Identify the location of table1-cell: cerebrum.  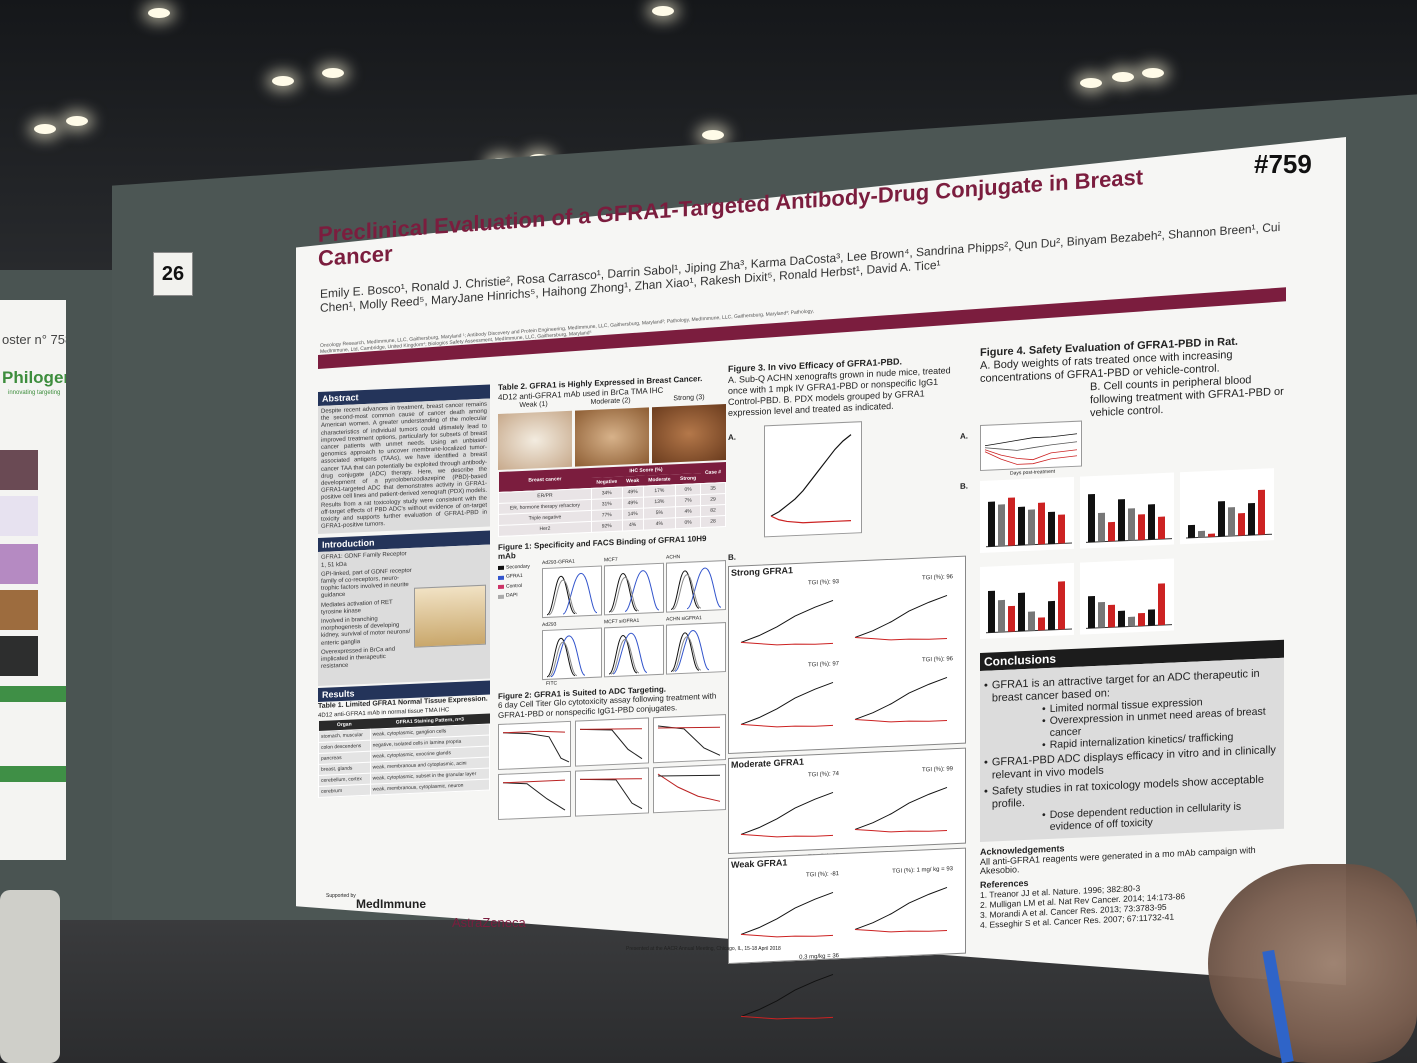
(344, 791).